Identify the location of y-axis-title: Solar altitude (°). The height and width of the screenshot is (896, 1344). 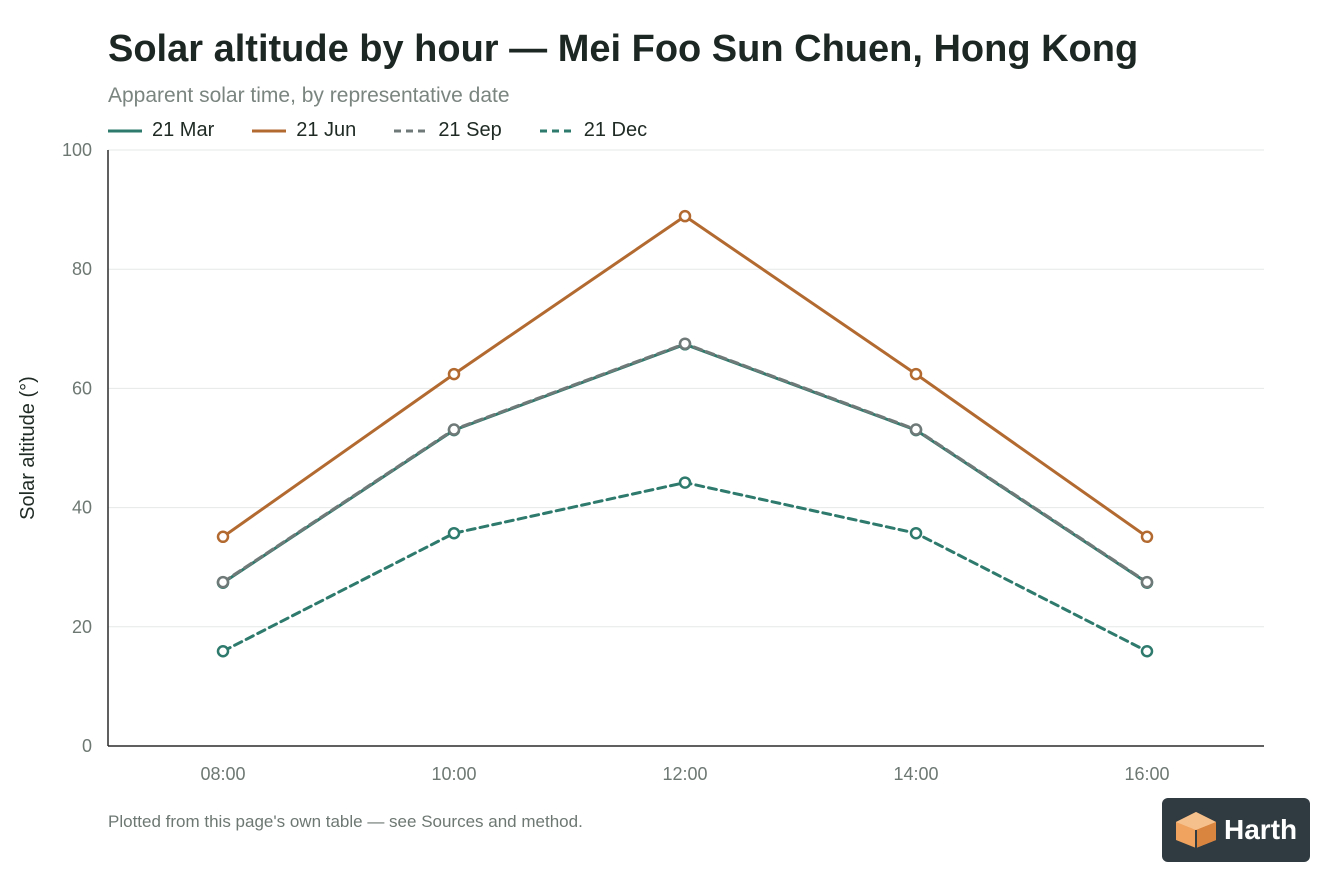
(28, 448).